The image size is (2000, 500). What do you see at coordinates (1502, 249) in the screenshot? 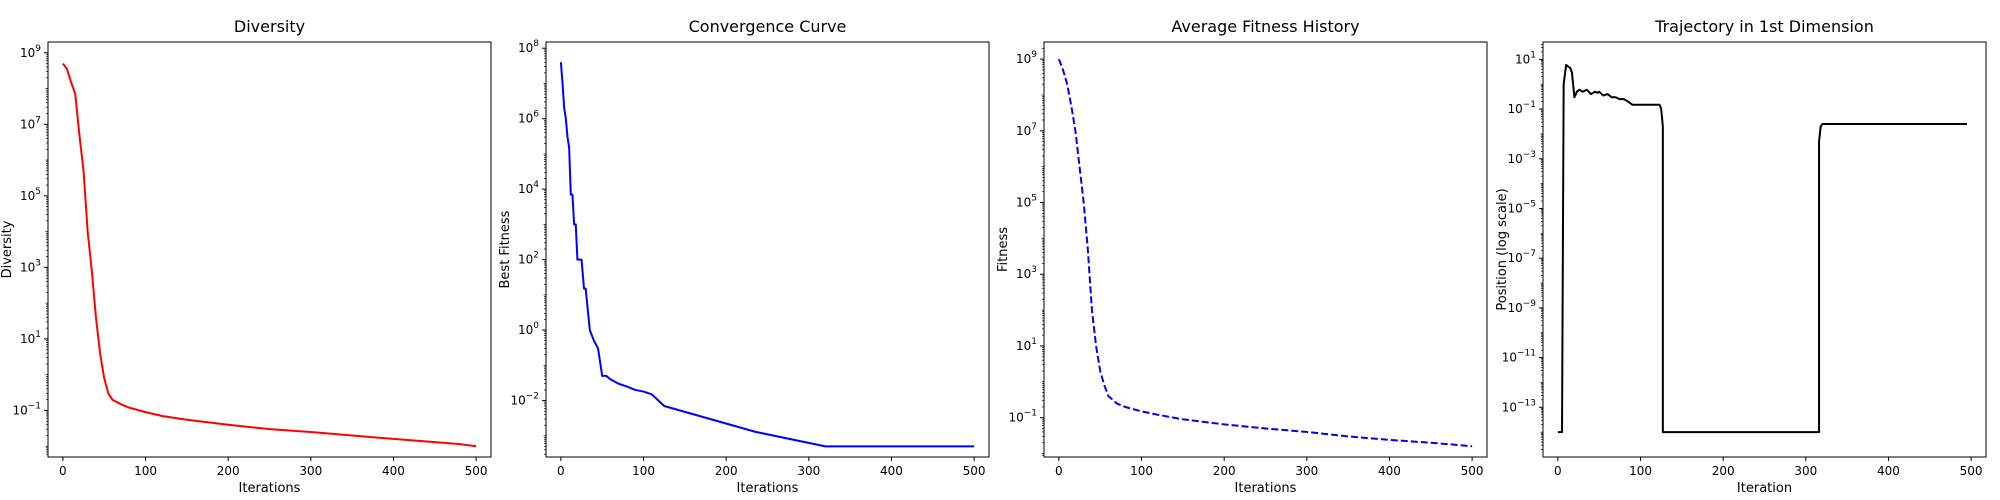
I see `y-axis-label: Position (log scale)` at bounding box center [1502, 249].